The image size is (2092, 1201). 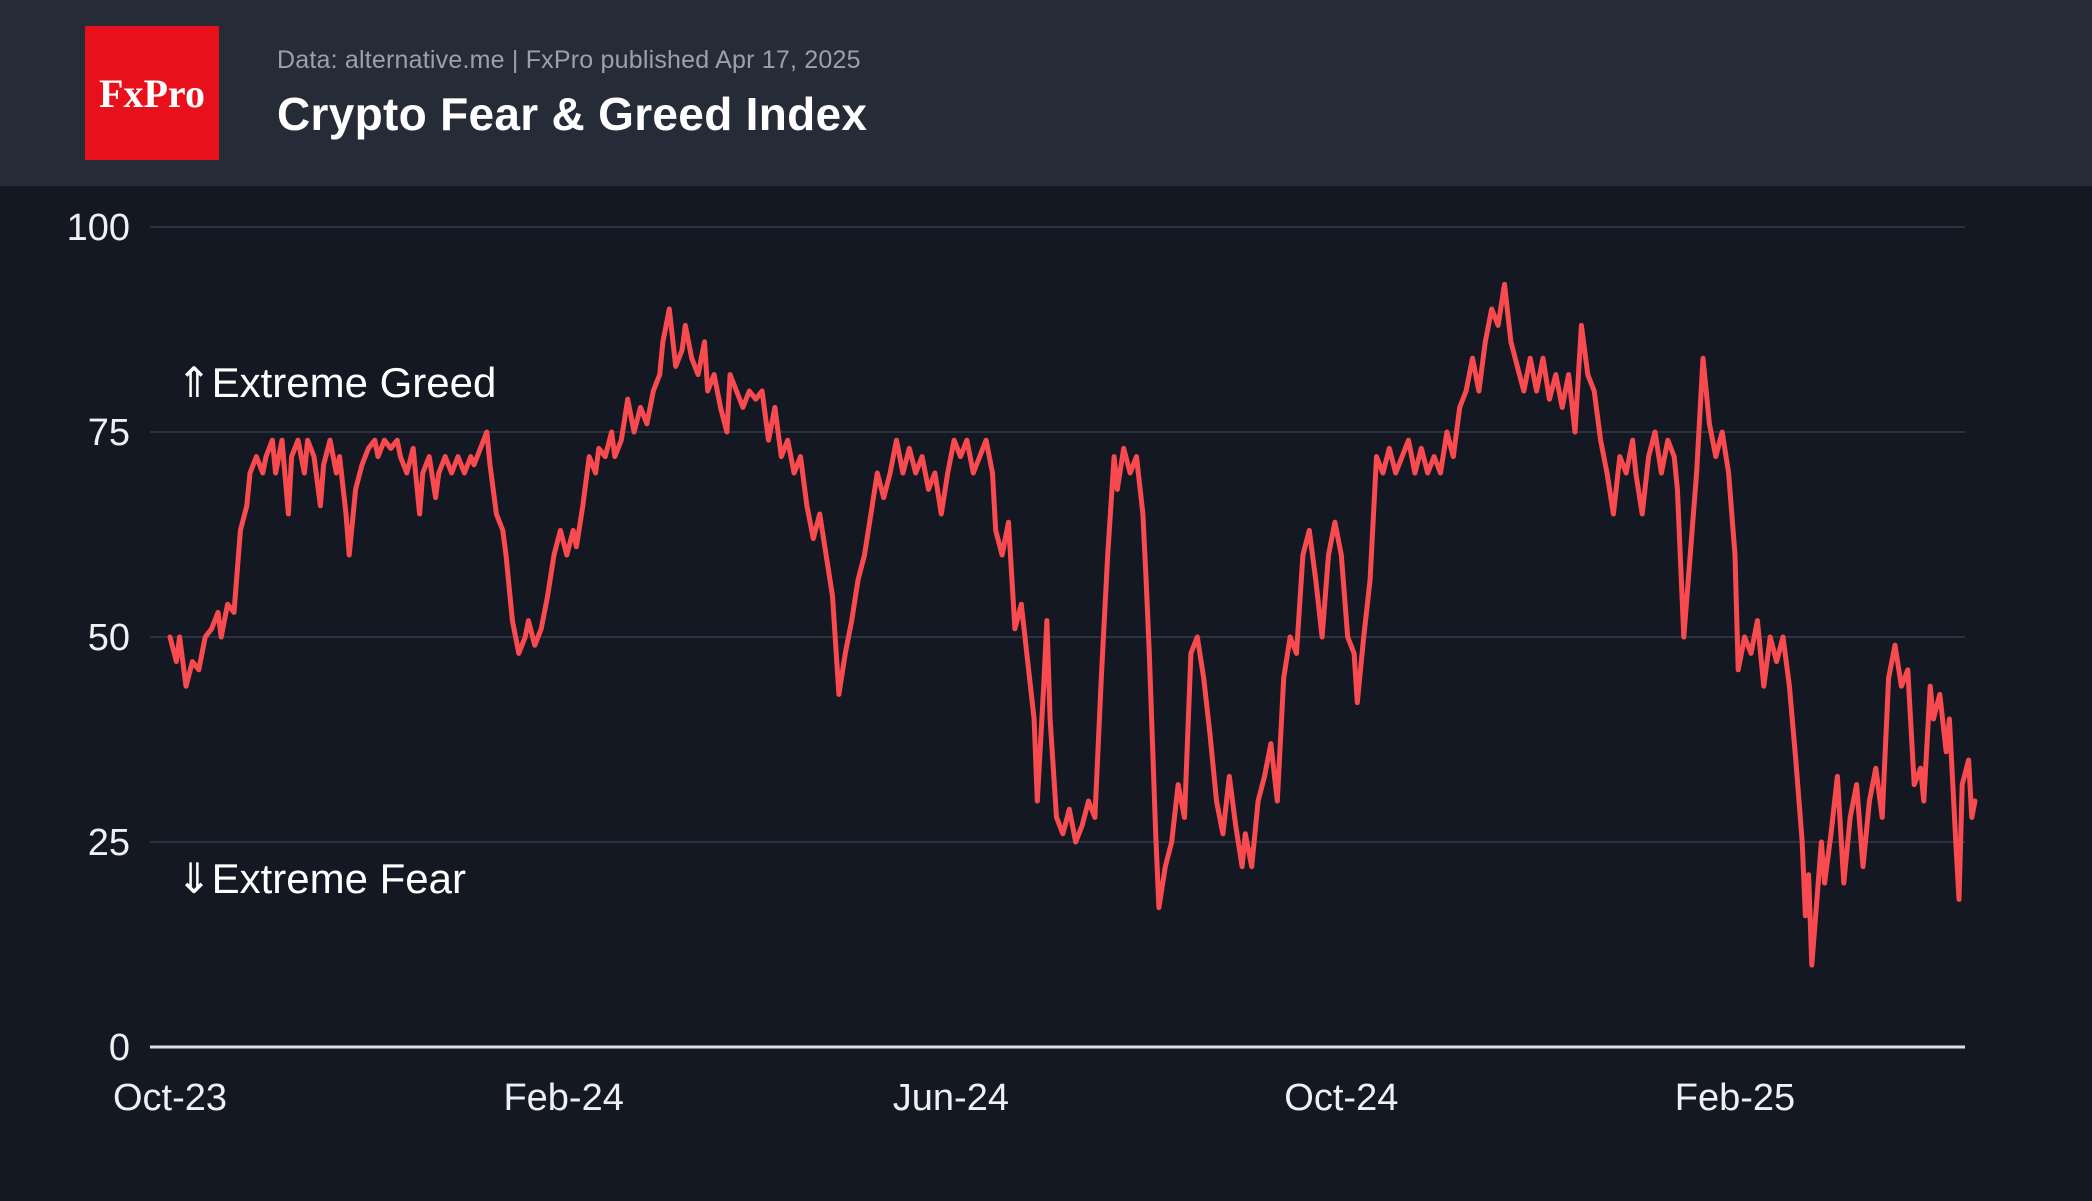 I want to click on x-tick-label: Jun-24, so click(x=951, y=1098).